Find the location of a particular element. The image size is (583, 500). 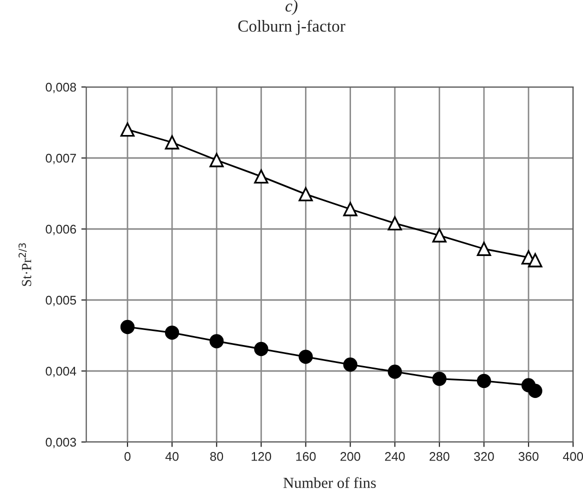

chart-title: Colburn j-factor is located at coordinates (292, 28).